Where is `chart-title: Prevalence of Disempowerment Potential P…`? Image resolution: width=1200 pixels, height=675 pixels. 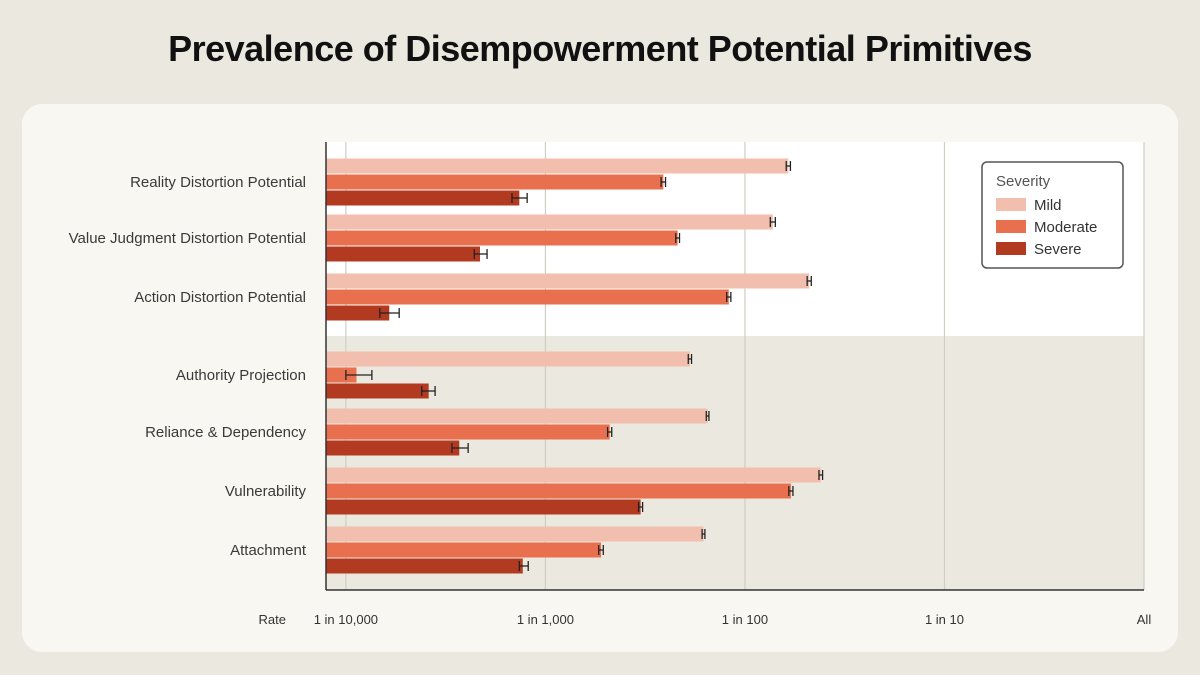
chart-title: Prevalence of Disempowerment Potential P… is located at coordinates (600, 48).